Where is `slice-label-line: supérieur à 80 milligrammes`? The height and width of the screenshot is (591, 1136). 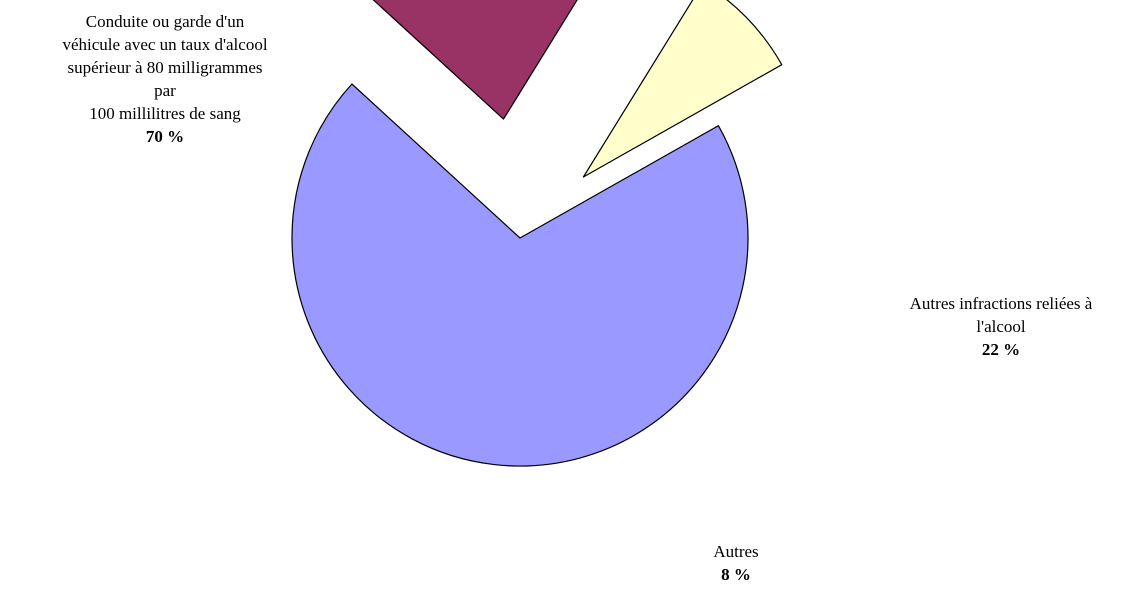
slice-label-line: supérieur à 80 milligrammes is located at coordinates (165, 67).